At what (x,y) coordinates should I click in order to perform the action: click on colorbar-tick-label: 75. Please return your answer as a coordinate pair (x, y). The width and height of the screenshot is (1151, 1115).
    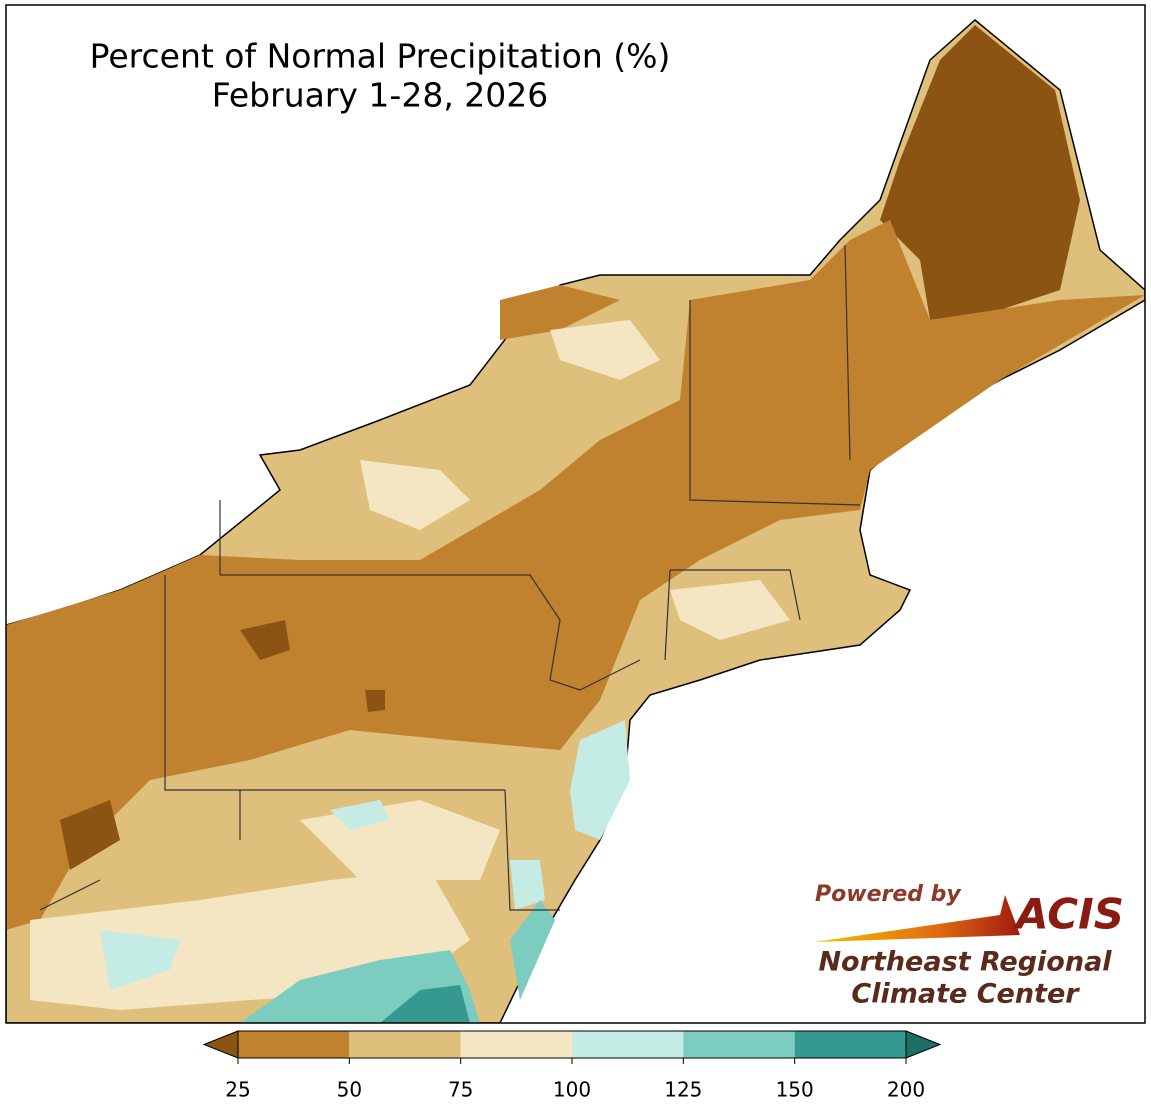
    Looking at the image, I should click on (460, 1090).